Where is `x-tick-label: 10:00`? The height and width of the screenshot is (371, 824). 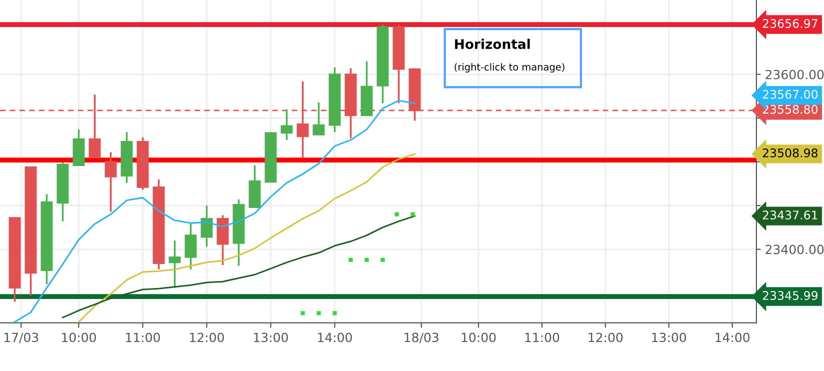
x-tick-label: 10:00 is located at coordinates (79, 337).